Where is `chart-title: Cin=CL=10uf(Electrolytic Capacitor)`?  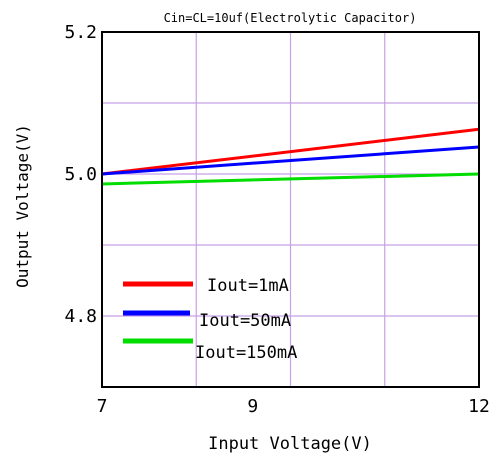
chart-title: Cin=CL=10uf(Electrolytic Capacitor) is located at coordinates (290, 18).